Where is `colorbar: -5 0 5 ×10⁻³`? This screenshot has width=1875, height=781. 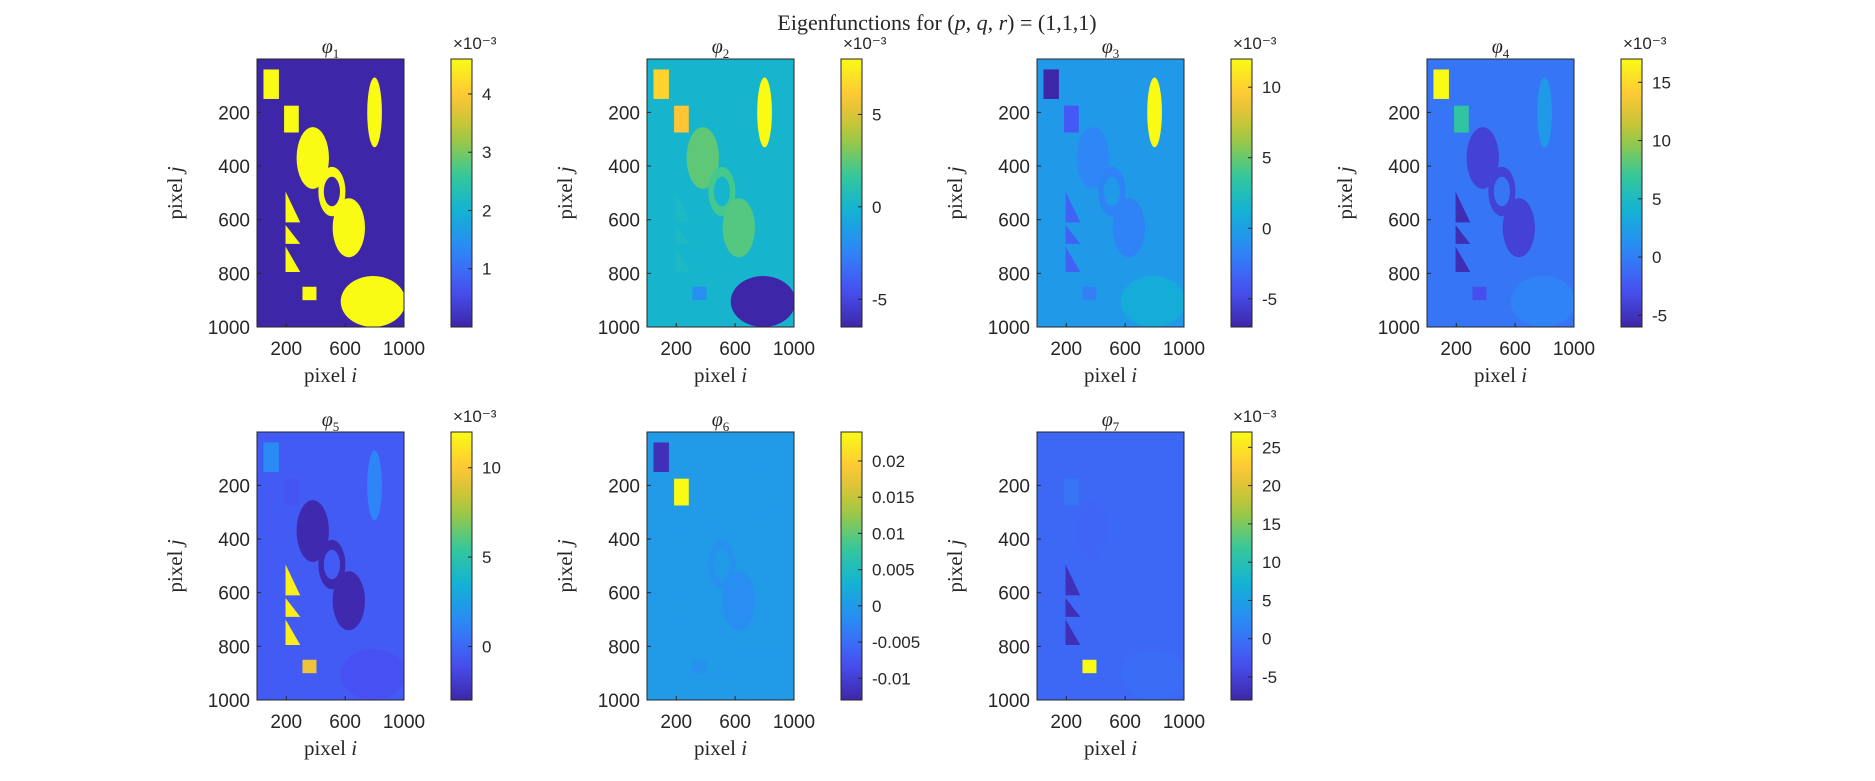
colorbar: -5 0 5 ×10⁻³ is located at coordinates (863, 181).